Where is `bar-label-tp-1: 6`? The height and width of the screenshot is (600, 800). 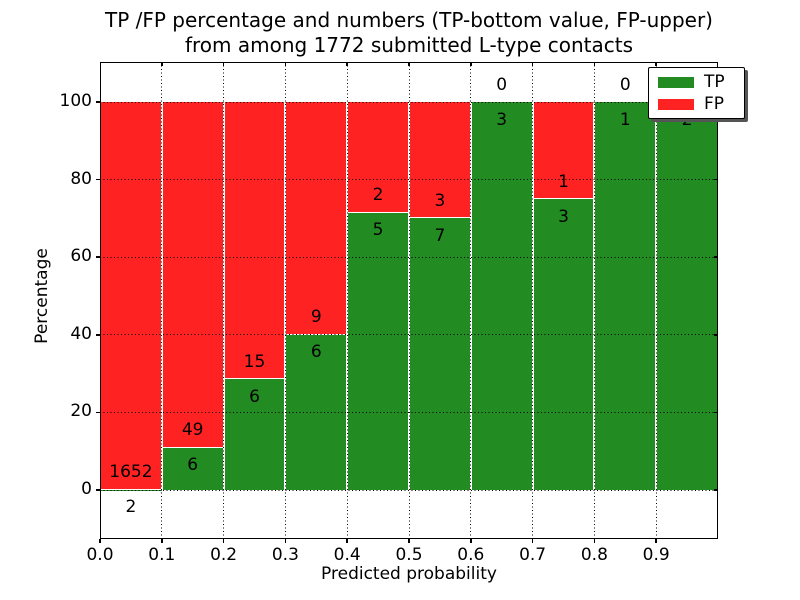
bar-label-tp-1: 6 is located at coordinates (193, 465).